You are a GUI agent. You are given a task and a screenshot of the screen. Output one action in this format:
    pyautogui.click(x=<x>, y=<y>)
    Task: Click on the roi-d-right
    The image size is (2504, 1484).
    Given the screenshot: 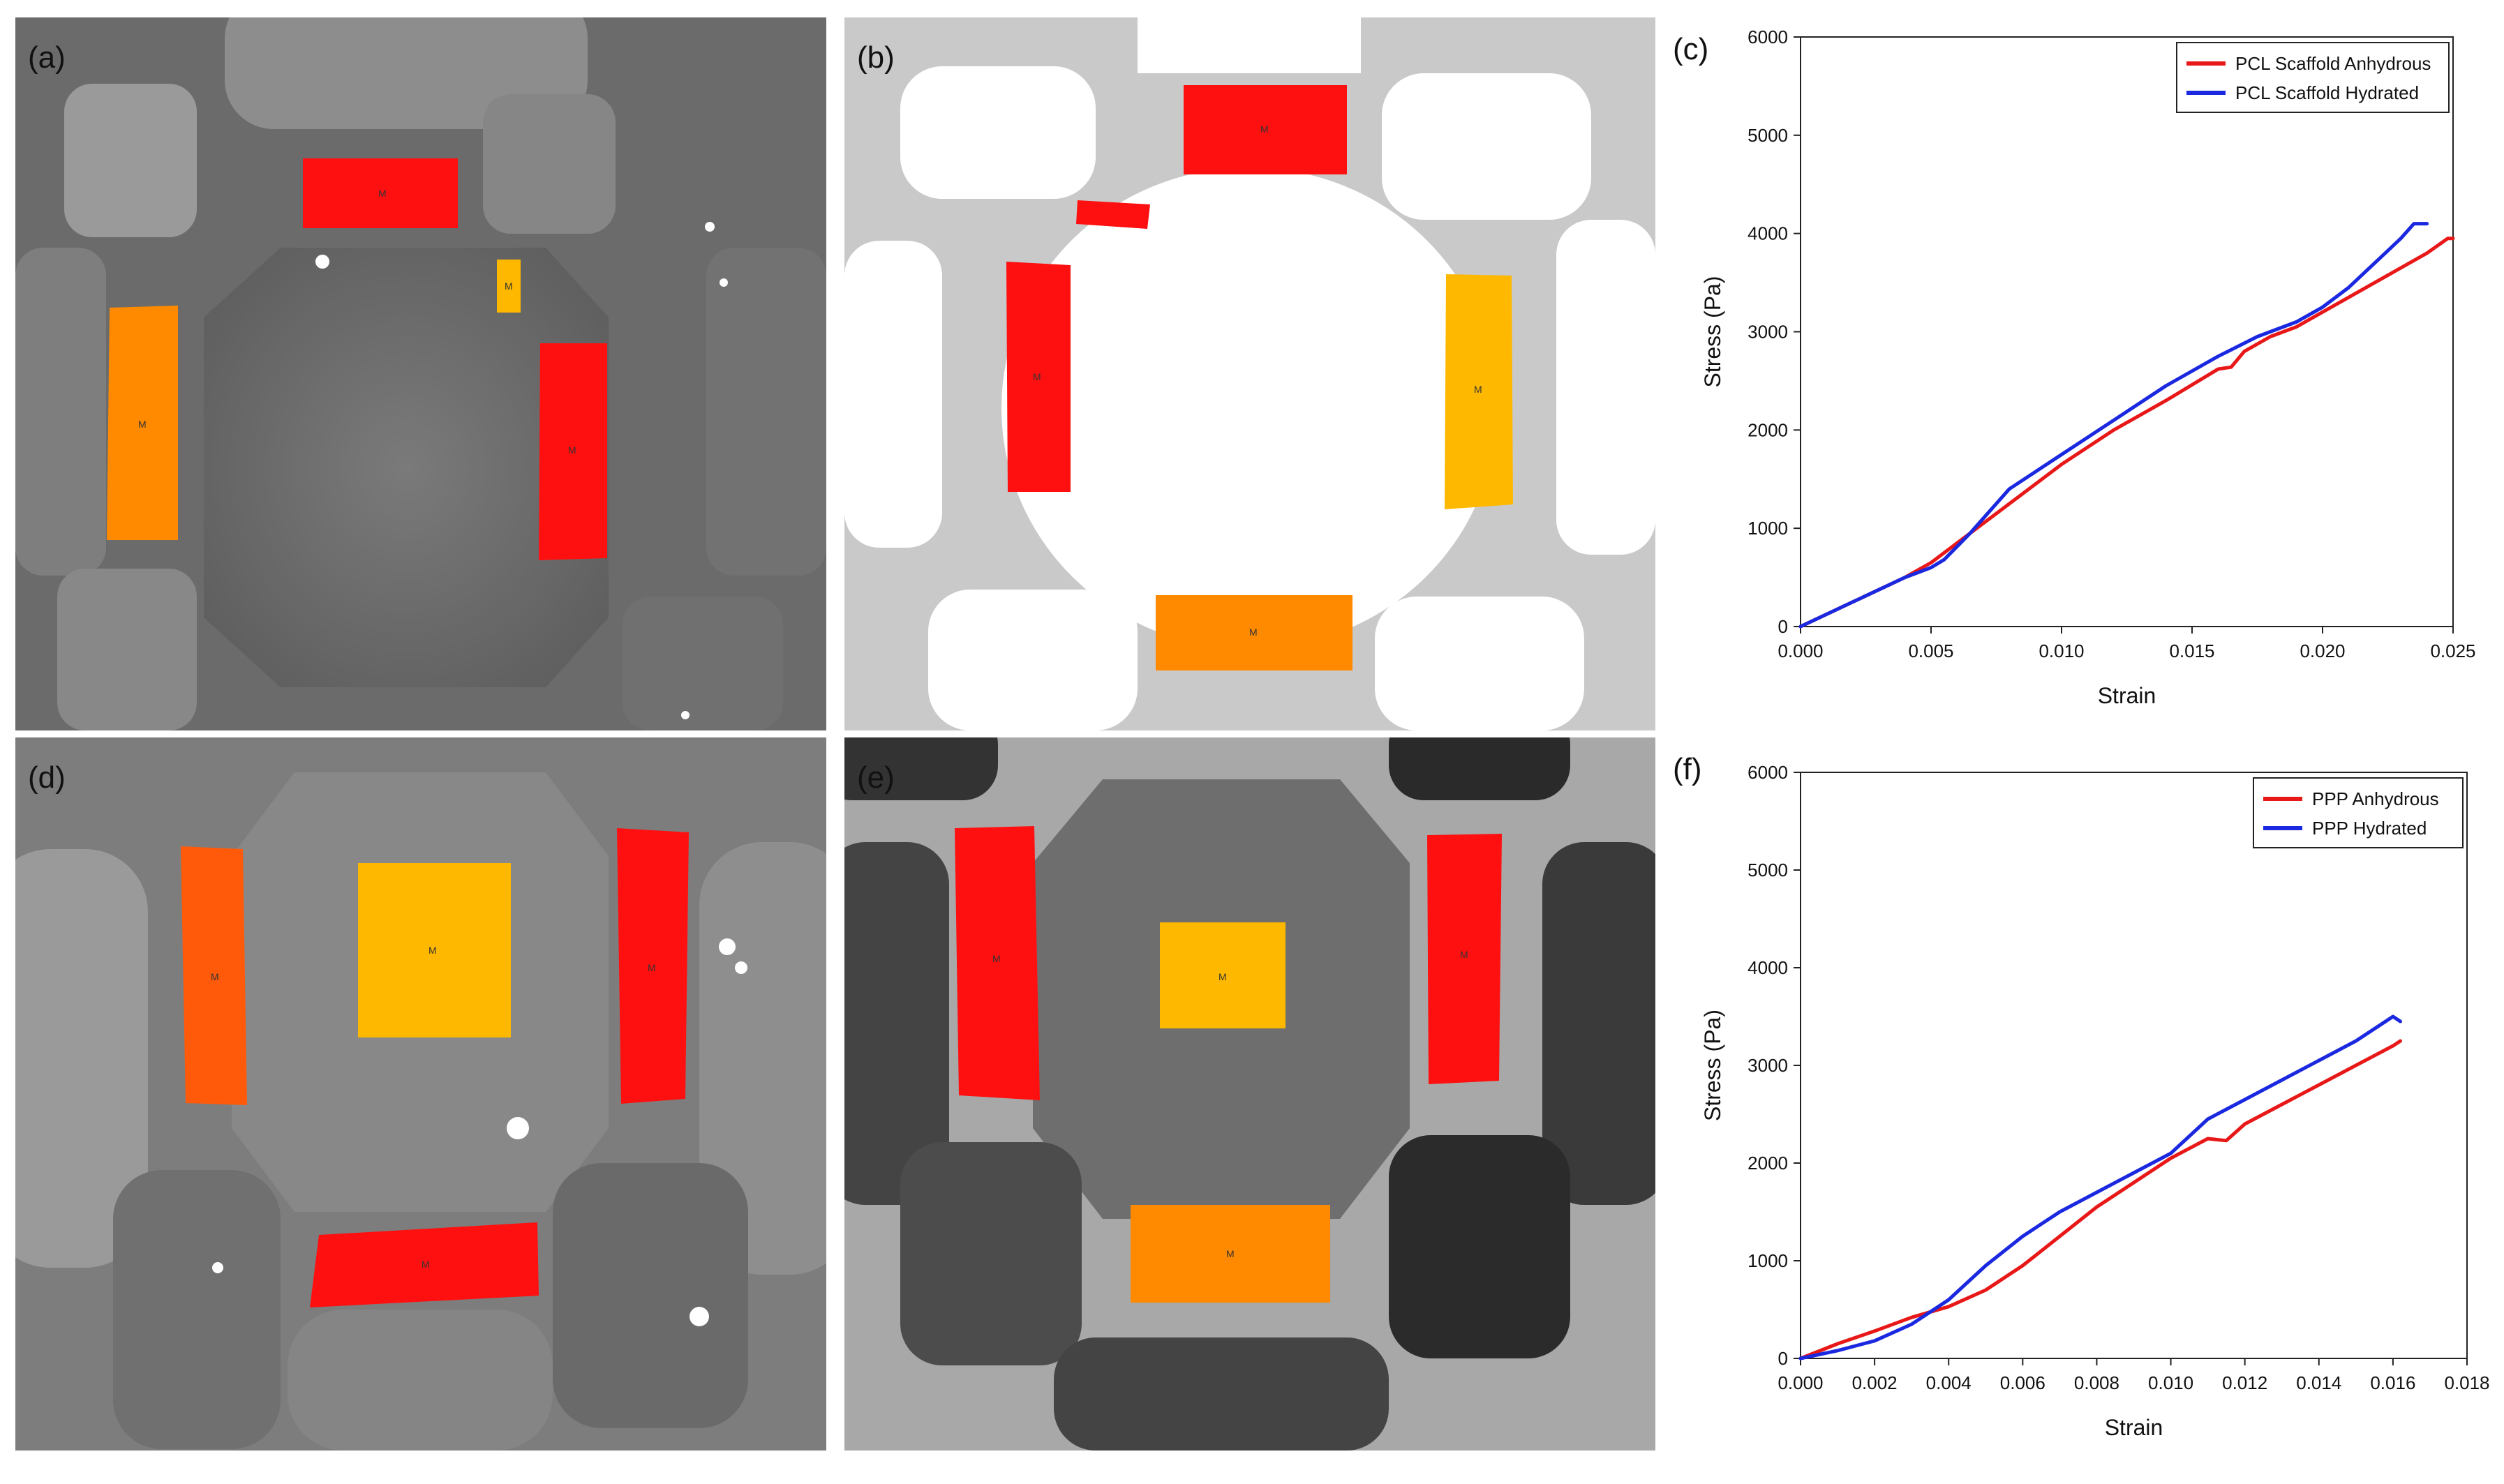 What is the action you would take?
    pyautogui.click(x=653, y=966)
    